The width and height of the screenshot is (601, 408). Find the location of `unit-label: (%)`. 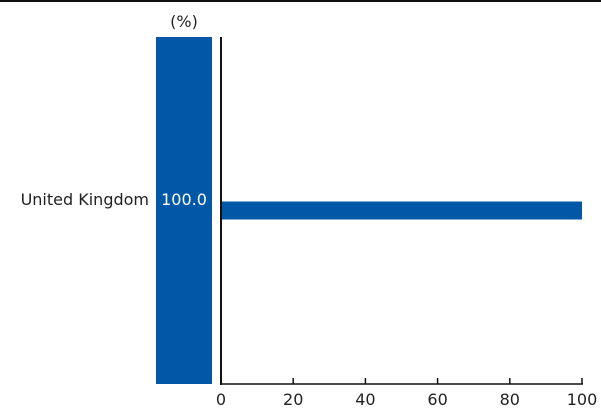

unit-label: (%) is located at coordinates (184, 21).